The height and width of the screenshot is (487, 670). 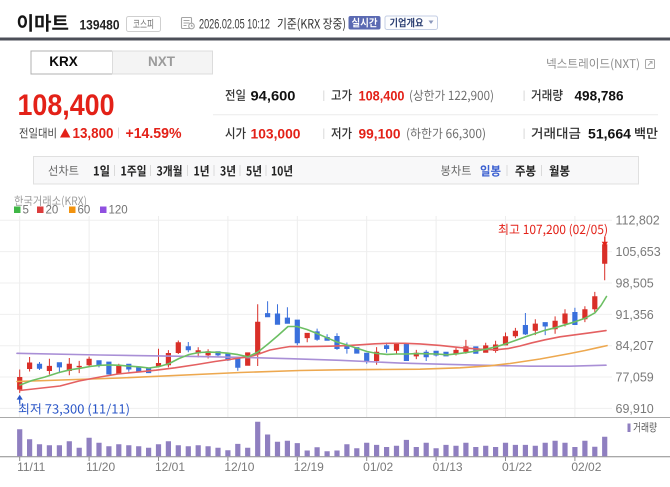 What do you see at coordinates (448, 467) in the screenshot?
I see `svg-text: 01/13` at bounding box center [448, 467].